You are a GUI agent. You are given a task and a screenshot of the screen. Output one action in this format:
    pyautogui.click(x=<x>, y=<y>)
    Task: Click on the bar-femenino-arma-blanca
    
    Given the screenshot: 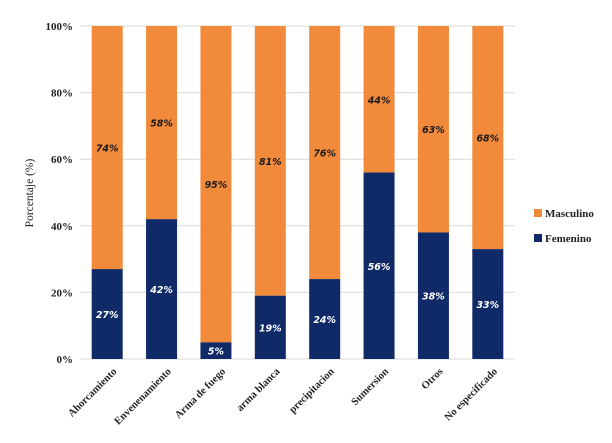 What is the action you would take?
    pyautogui.click(x=270, y=327)
    